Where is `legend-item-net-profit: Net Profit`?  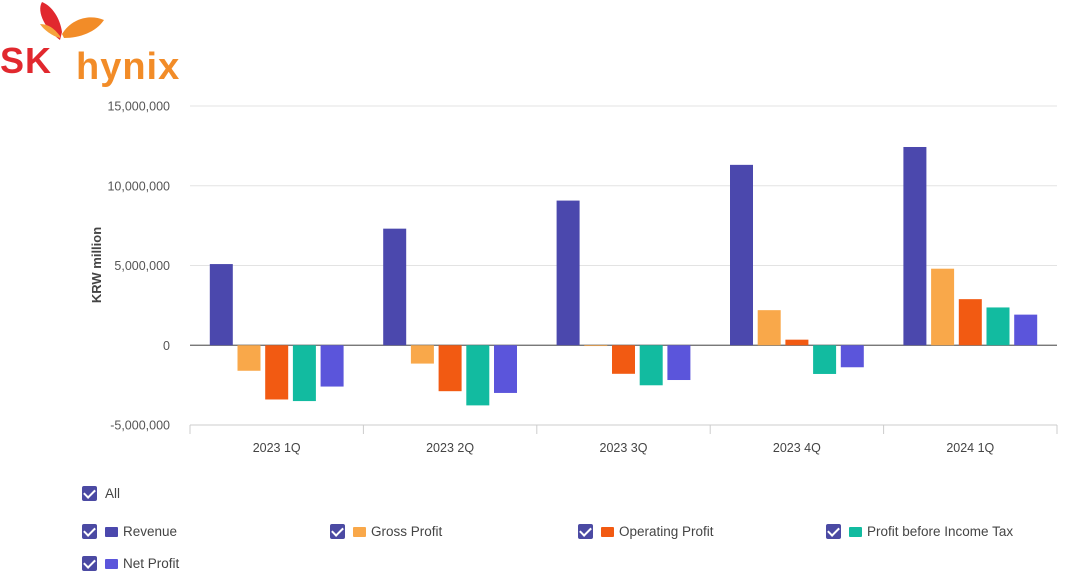
legend-item-net-profit: Net Profit is located at coordinates (130, 563).